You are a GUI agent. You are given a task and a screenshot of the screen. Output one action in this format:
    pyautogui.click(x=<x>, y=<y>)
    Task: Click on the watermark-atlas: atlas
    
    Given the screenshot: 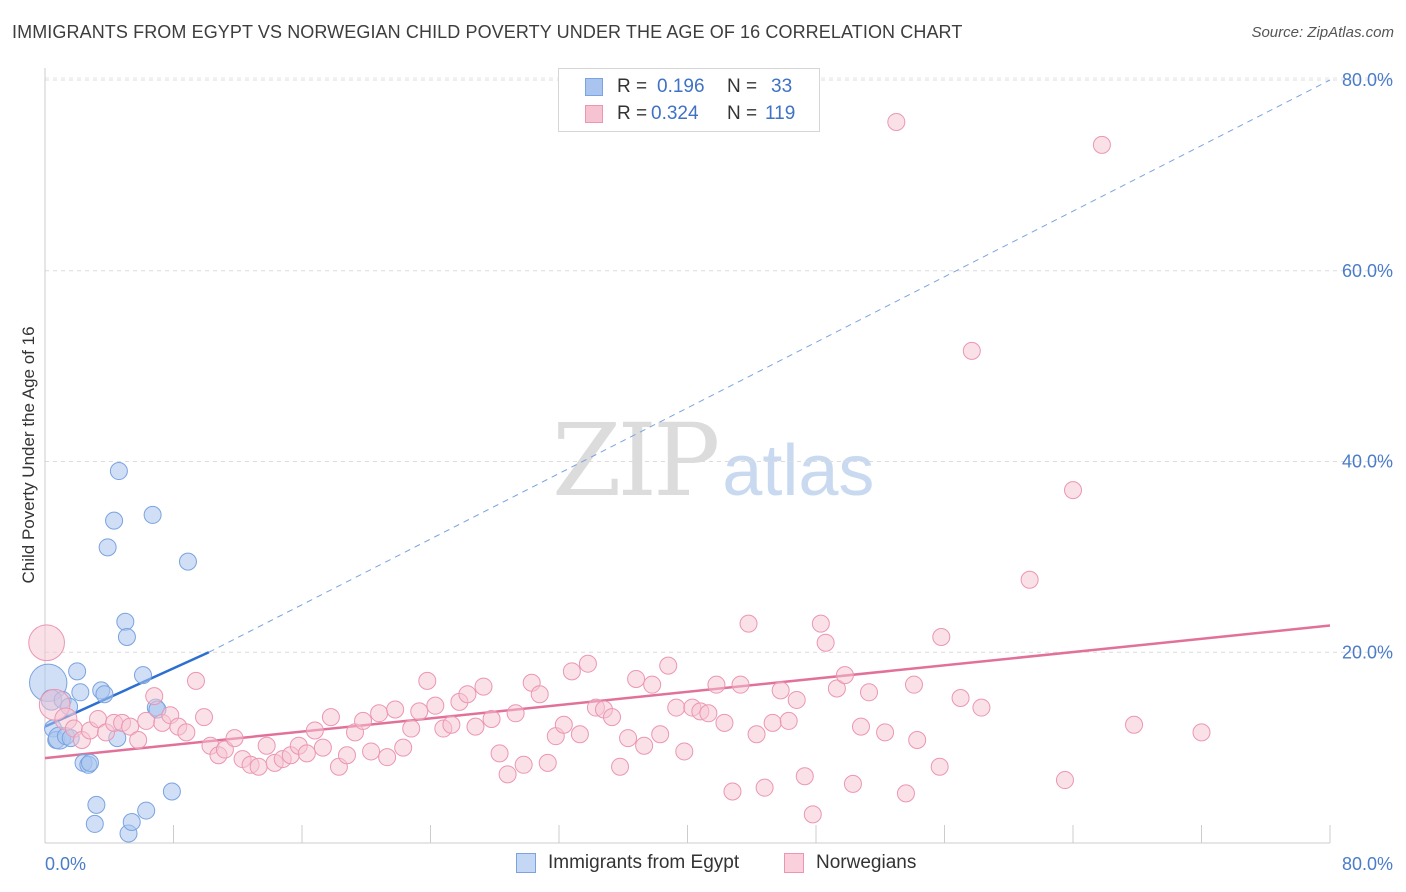 What is the action you would take?
    pyautogui.click(x=798, y=471)
    